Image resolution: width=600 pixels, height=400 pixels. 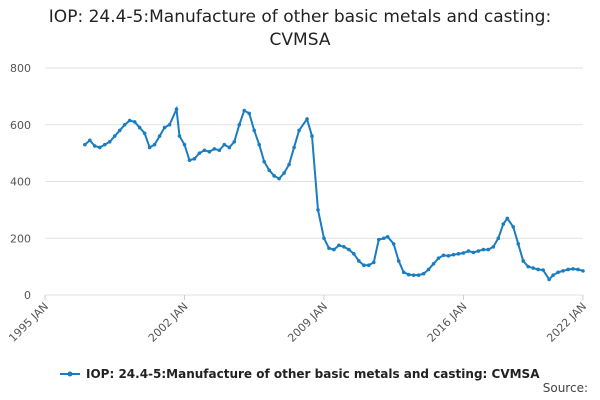 I want to click on x-tick-label: 2009 JAN, so click(x=307, y=322).